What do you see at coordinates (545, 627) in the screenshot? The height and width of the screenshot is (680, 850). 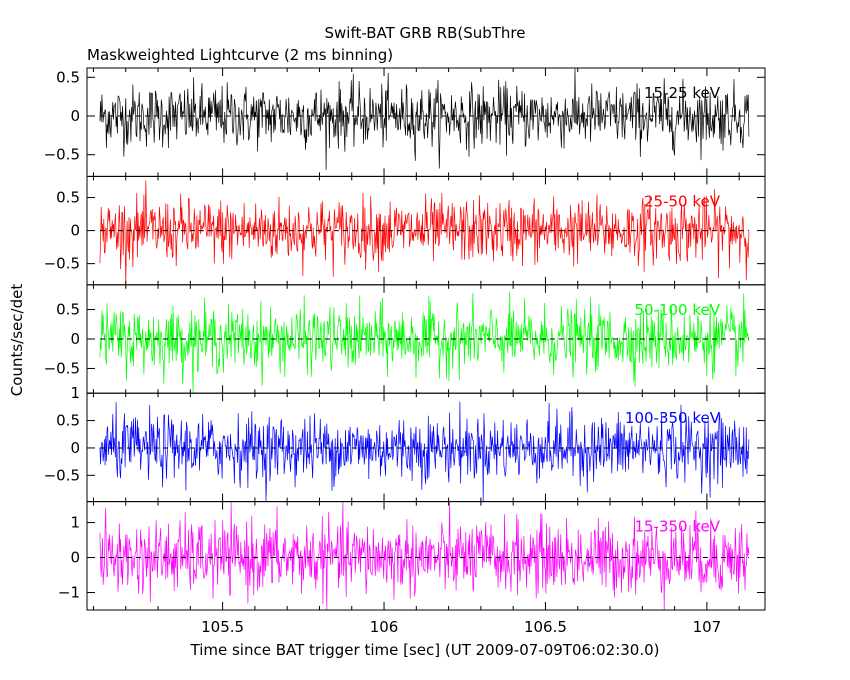 I see `x-tick-label: 106.5` at bounding box center [545, 627].